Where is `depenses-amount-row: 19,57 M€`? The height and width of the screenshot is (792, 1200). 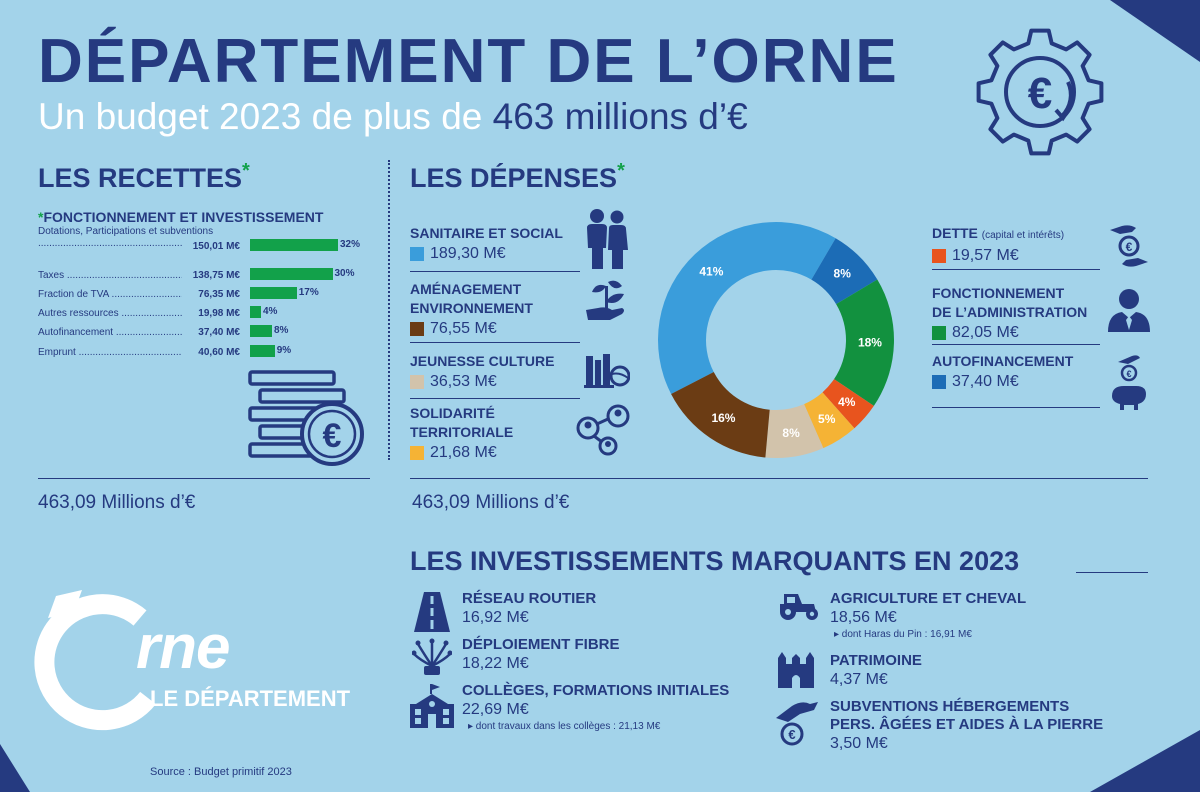
depenses-amount-row: 19,57 M€ is located at coordinates (1022, 256).